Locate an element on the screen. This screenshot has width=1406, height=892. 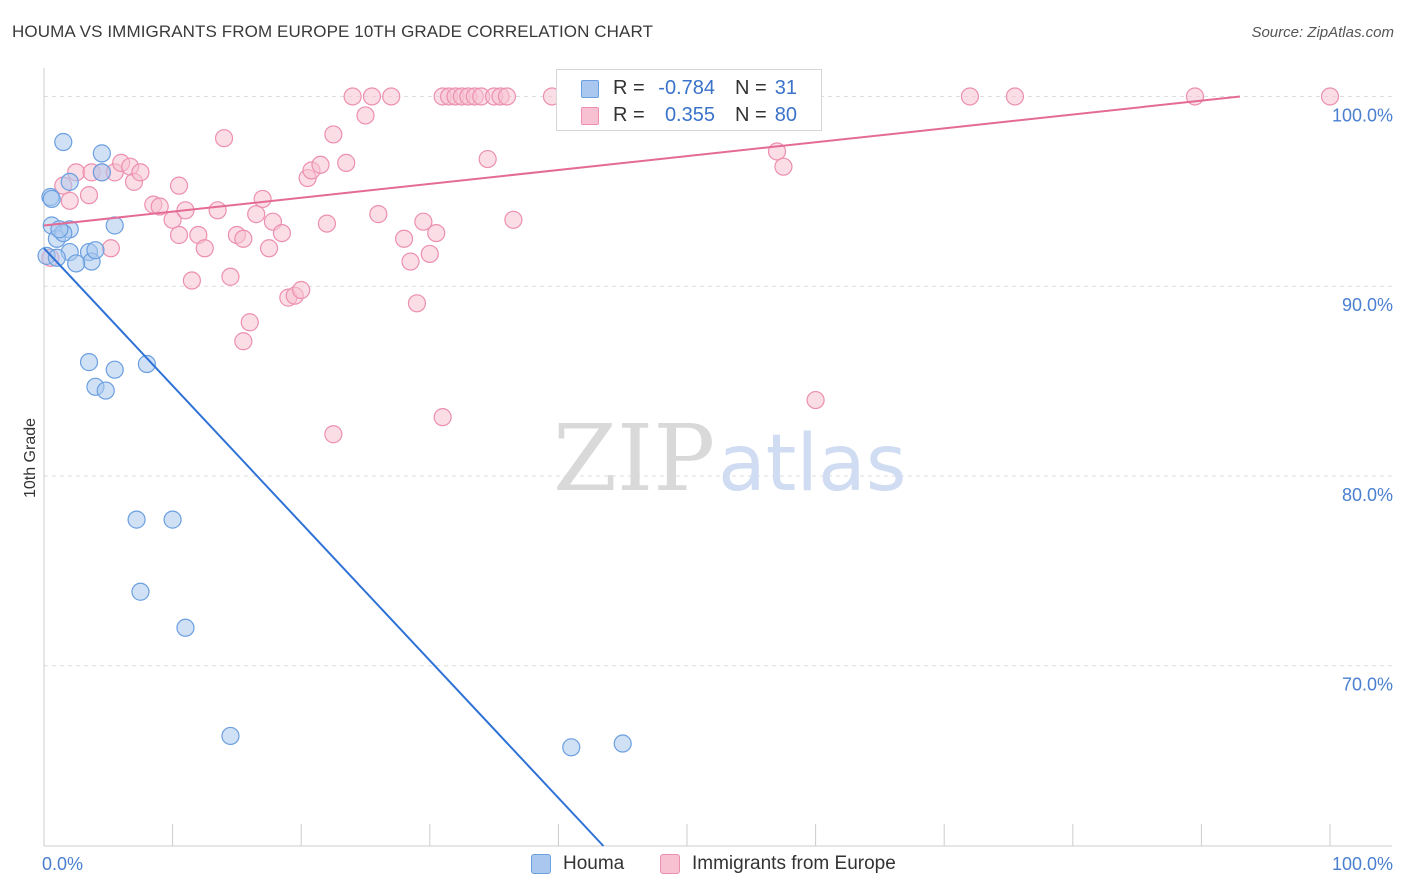
n-value: 31 is located at coordinates (785, 88).